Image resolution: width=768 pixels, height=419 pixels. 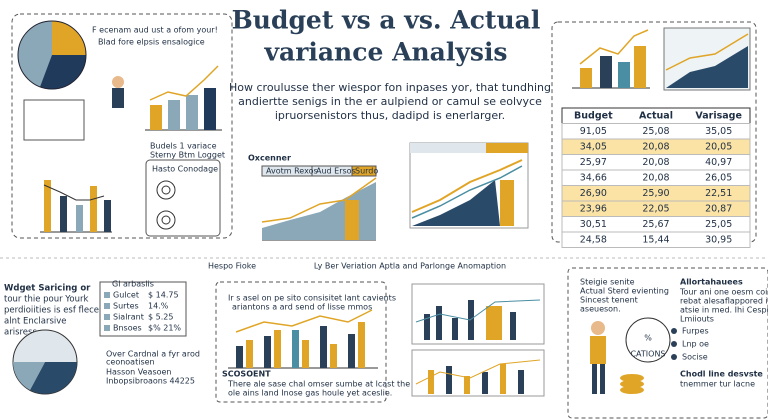 What do you see at coordinates (167, 98) in the screenshot?
I see `mini-bar-chart` at bounding box center [167, 98].